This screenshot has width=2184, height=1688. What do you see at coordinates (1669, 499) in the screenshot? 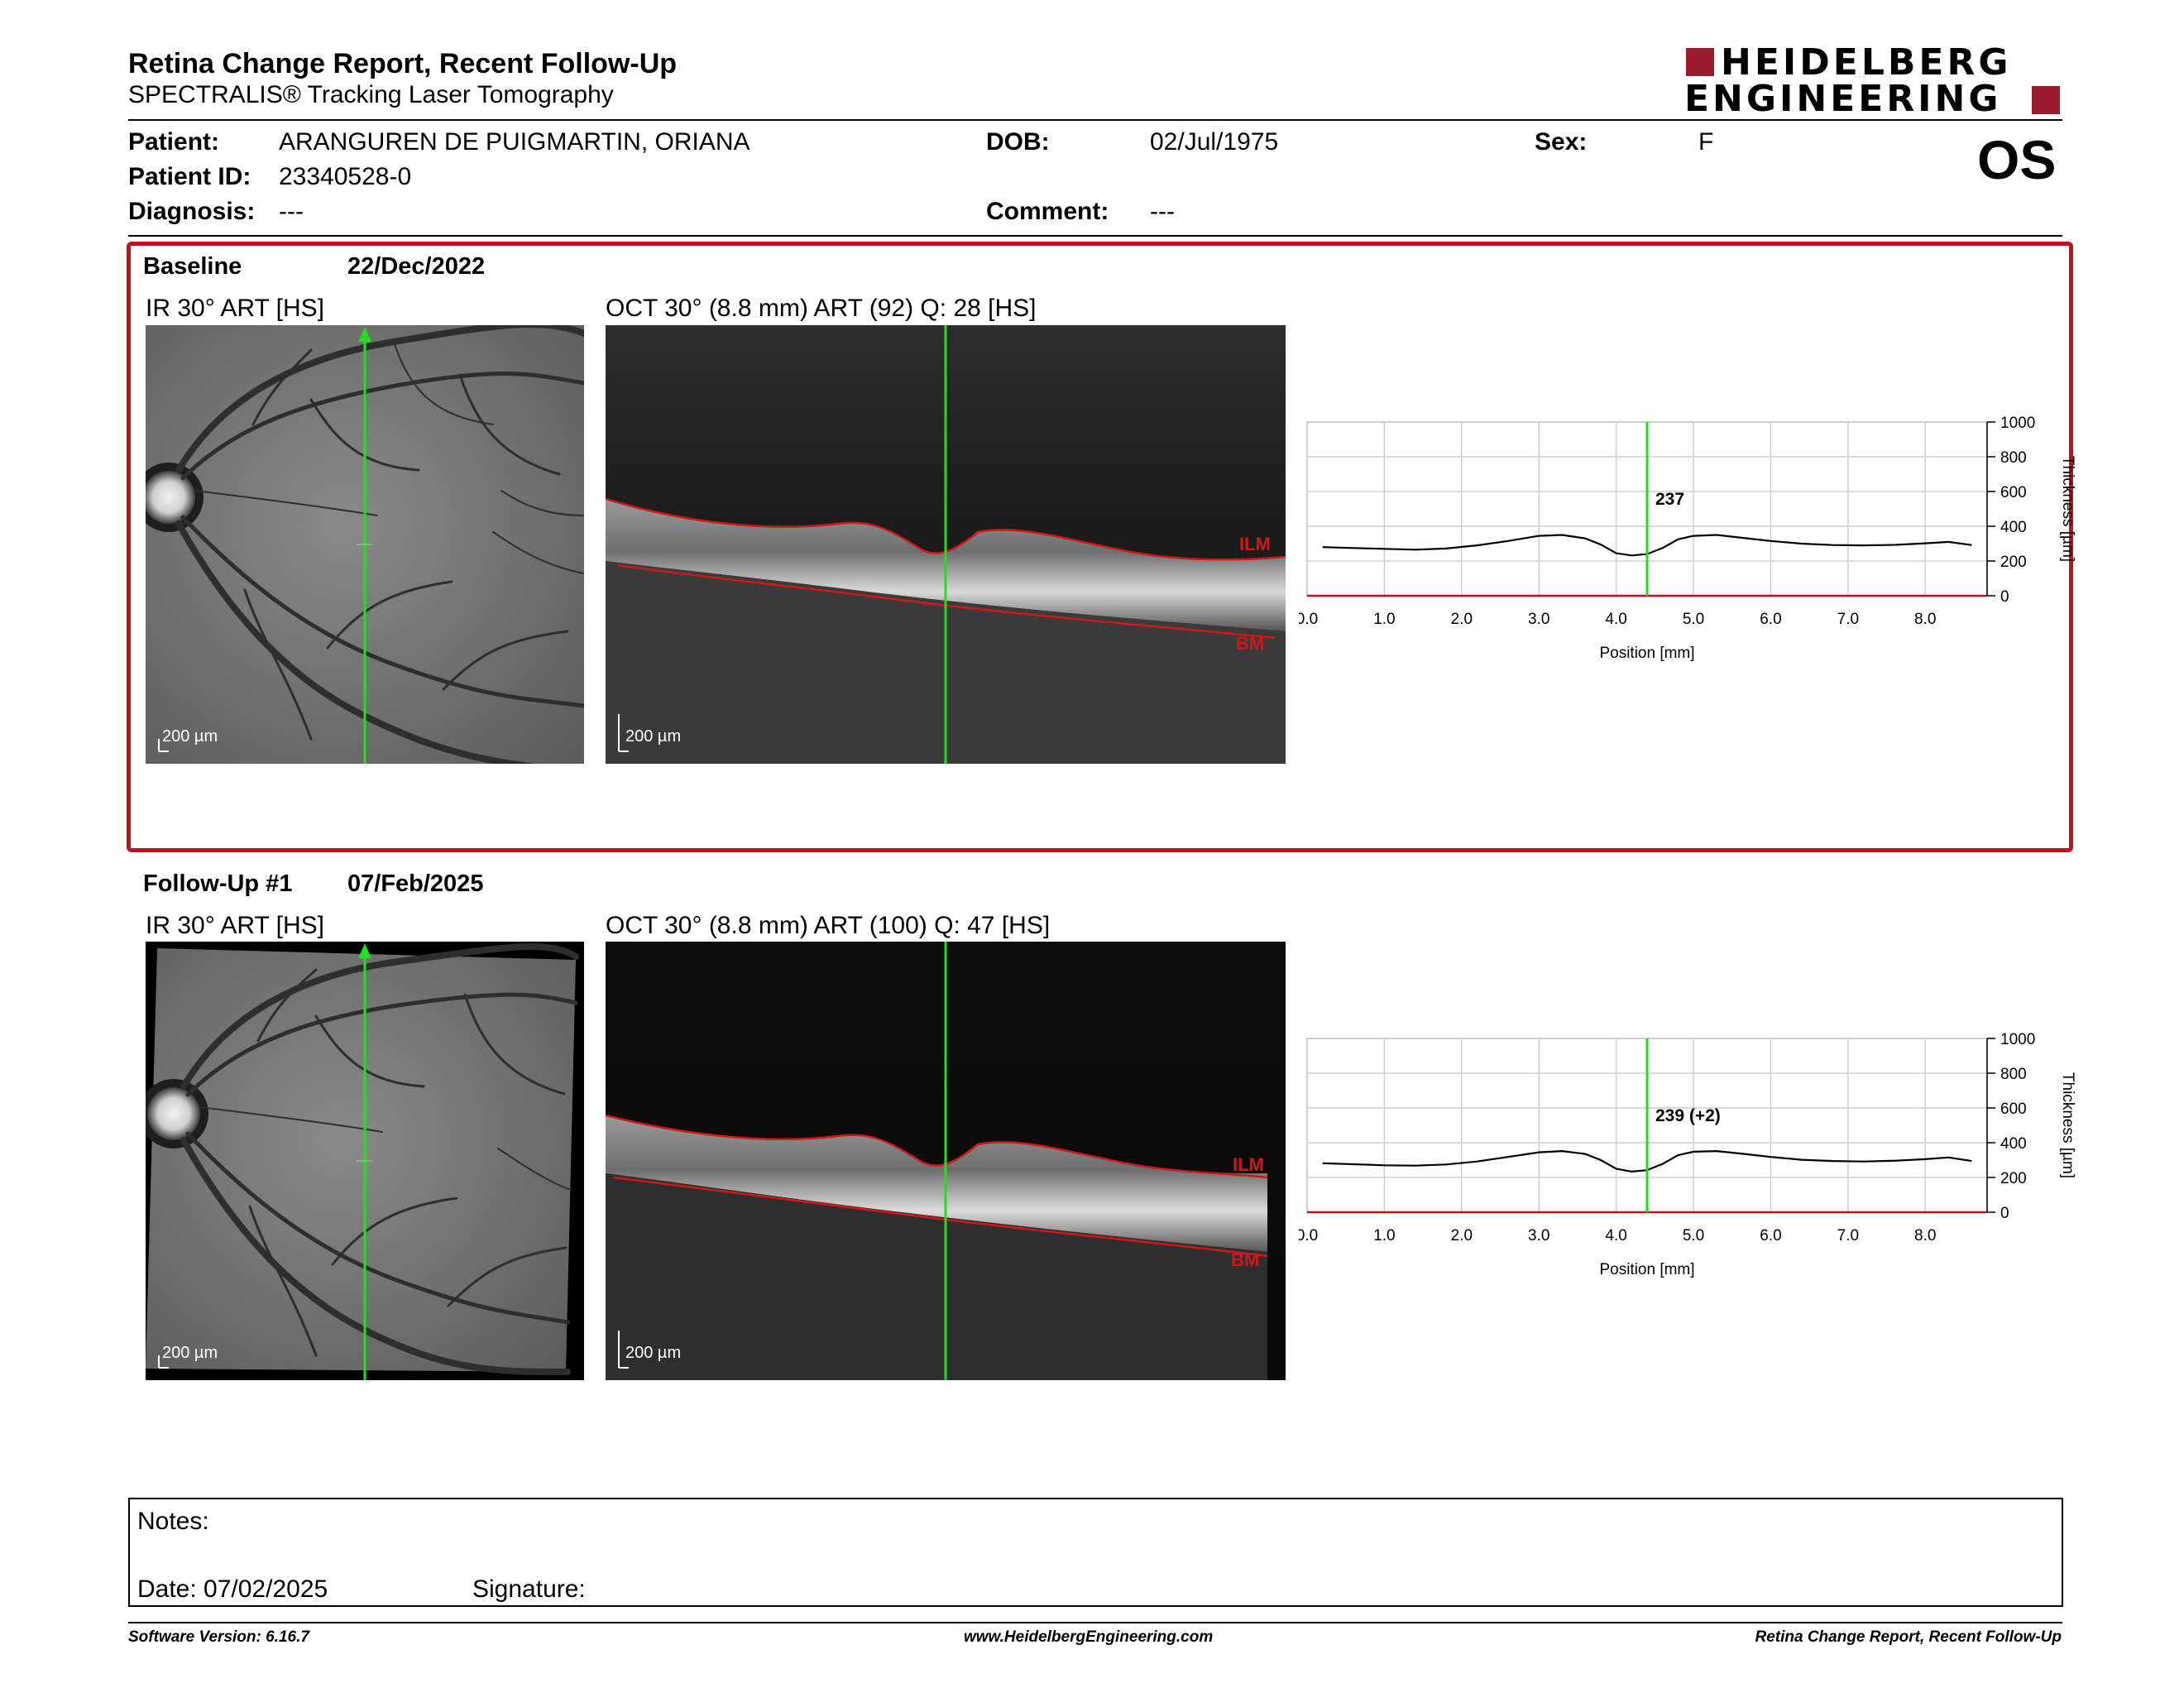
I see `marker-value-label: 237` at bounding box center [1669, 499].